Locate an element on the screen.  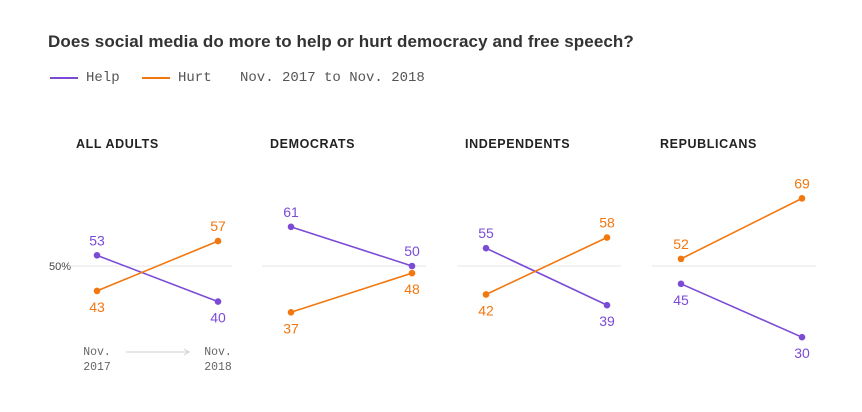
series-line-hurt-independents is located at coordinates (546, 266).